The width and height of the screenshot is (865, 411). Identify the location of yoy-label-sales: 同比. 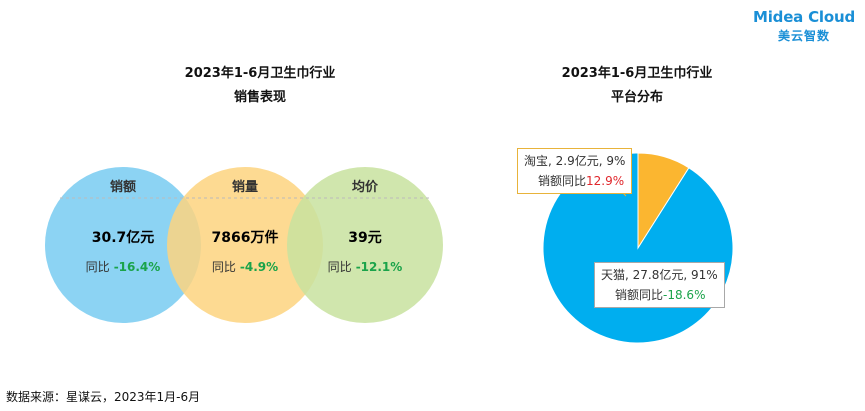
(98, 267).